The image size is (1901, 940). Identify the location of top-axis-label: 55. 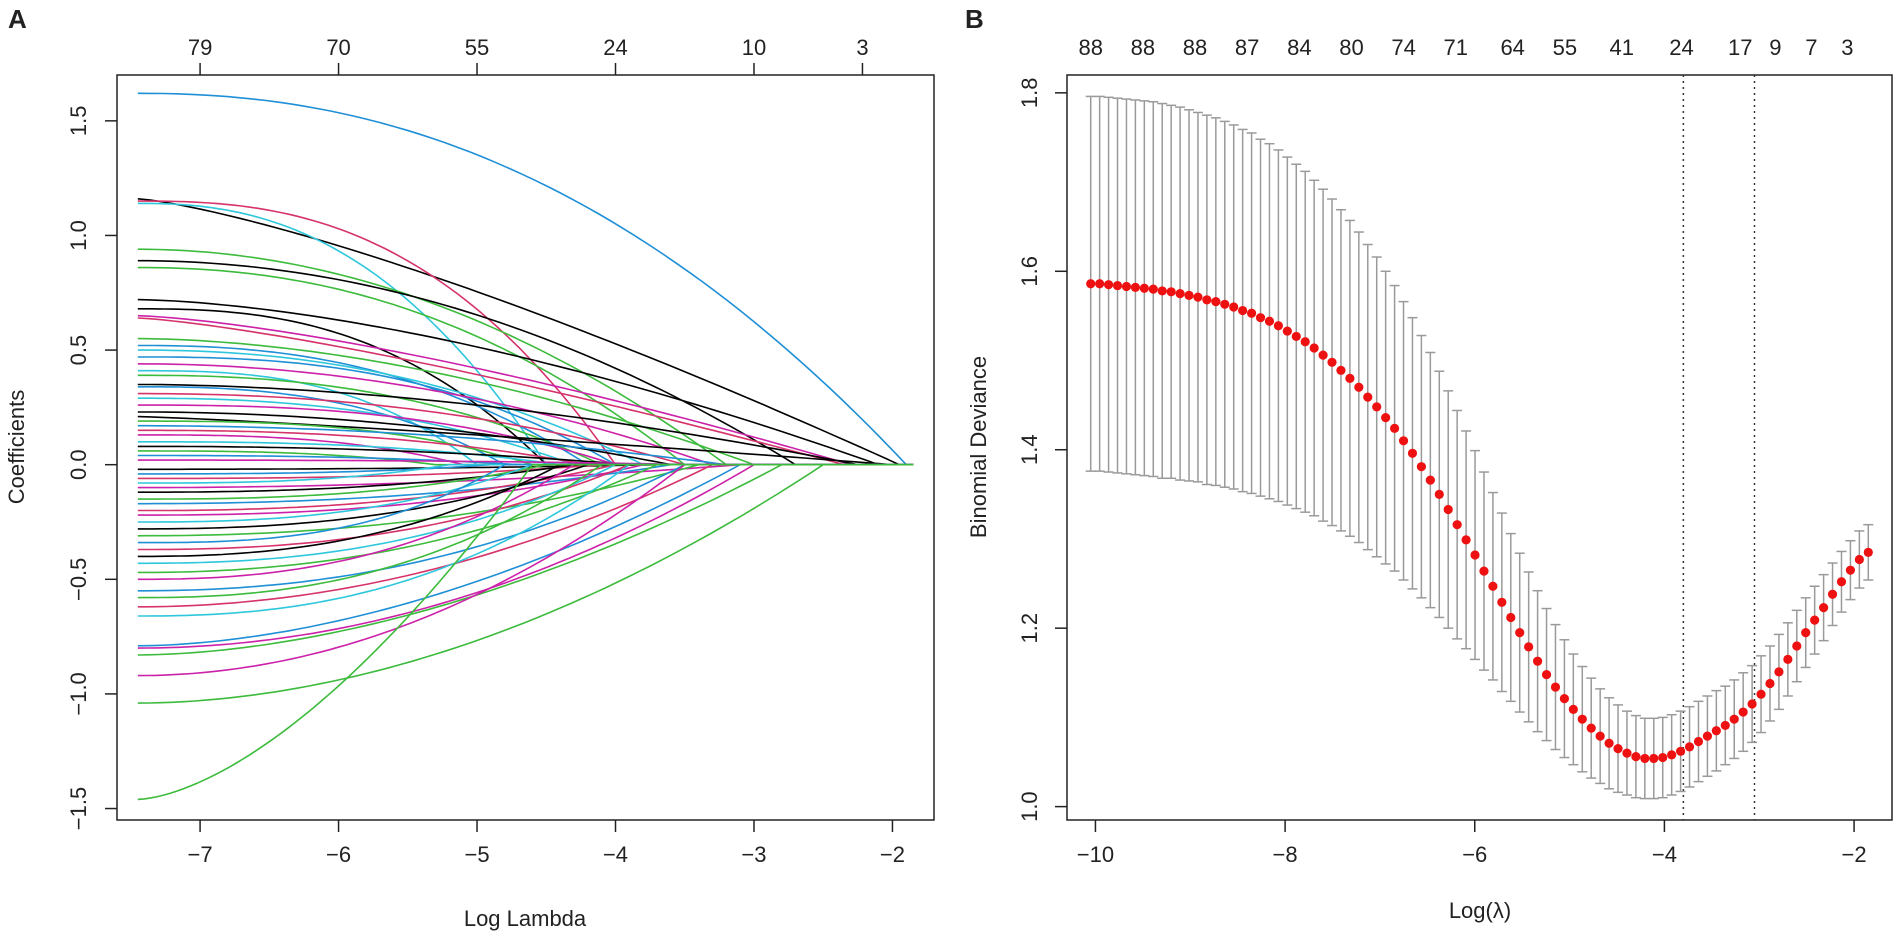
(1565, 47).